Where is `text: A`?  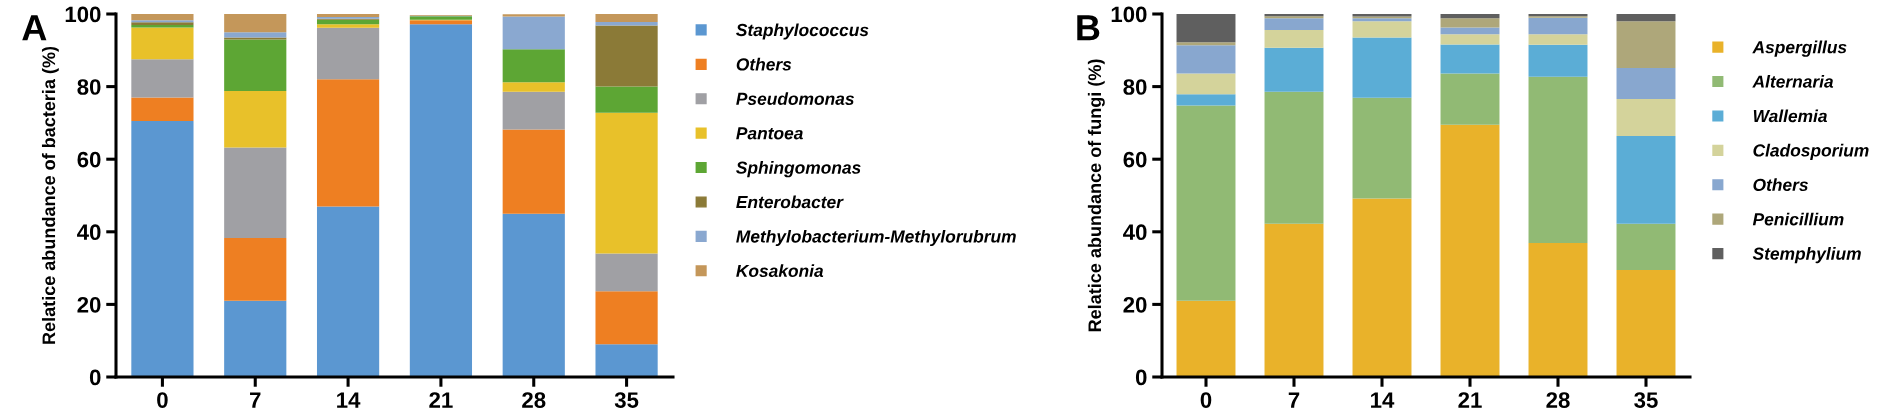
text: A is located at coordinates (34, 28).